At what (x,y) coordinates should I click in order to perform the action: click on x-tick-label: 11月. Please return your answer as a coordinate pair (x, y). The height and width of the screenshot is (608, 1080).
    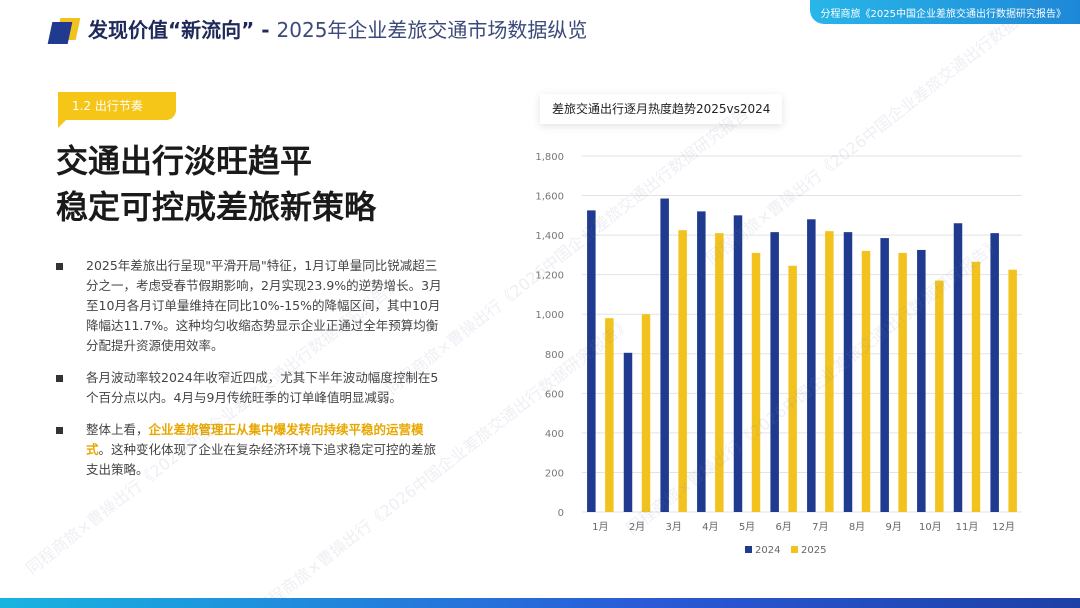
    Looking at the image, I should click on (967, 527).